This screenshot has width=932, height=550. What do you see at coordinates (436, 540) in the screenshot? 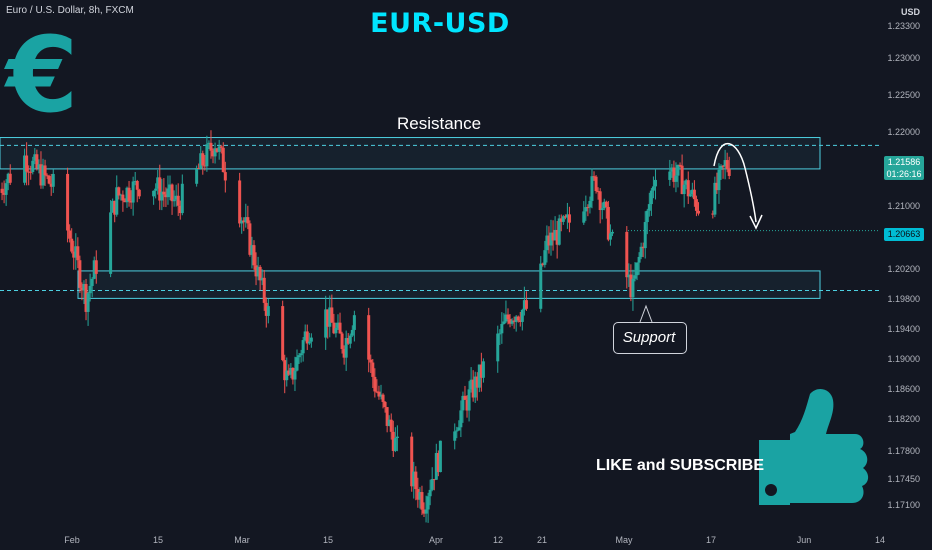
I see `date-tick: Apr` at bounding box center [436, 540].